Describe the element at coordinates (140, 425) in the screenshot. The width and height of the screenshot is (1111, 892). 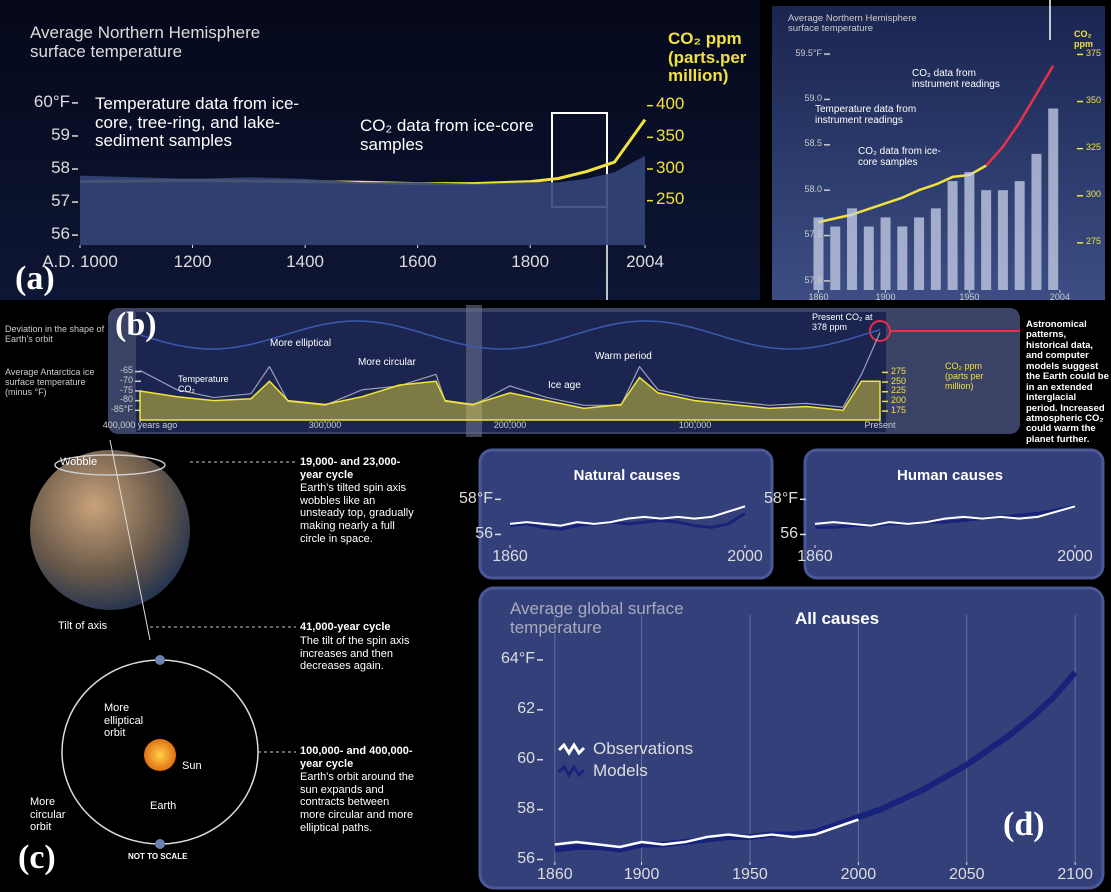
I see `x-tick-label: 400,000 years ago` at that location.